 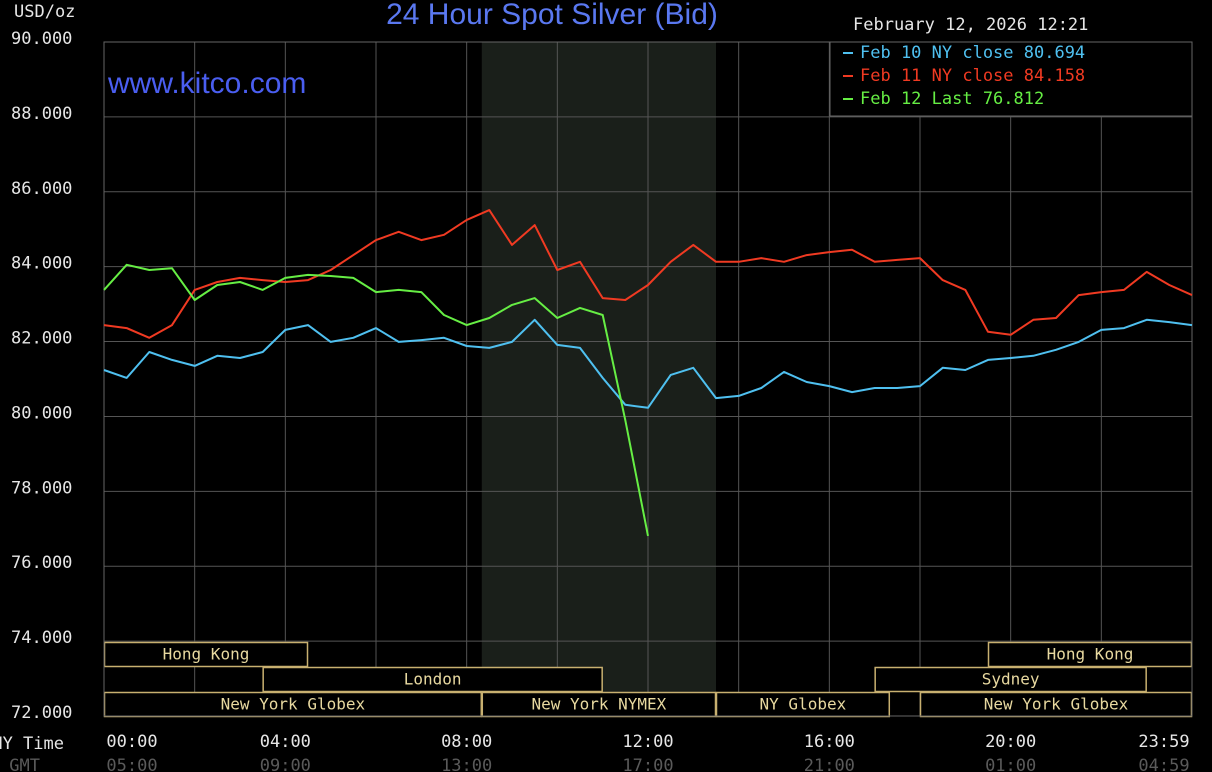 What do you see at coordinates (970, 25) in the screenshot?
I see `timestamp: February 12, 2026 12:21` at bounding box center [970, 25].